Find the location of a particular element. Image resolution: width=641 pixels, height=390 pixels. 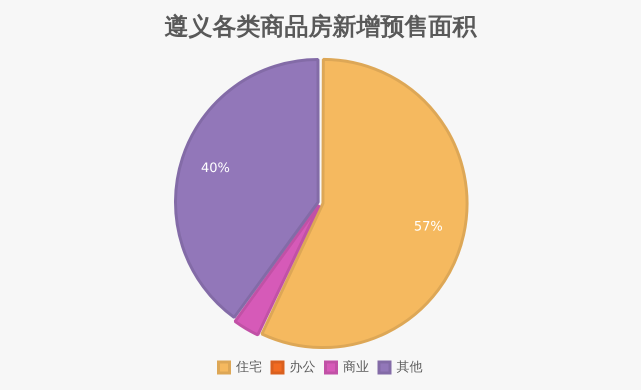

chart-title: 遵义各类商品房新增预售面积 is located at coordinates (321, 26).